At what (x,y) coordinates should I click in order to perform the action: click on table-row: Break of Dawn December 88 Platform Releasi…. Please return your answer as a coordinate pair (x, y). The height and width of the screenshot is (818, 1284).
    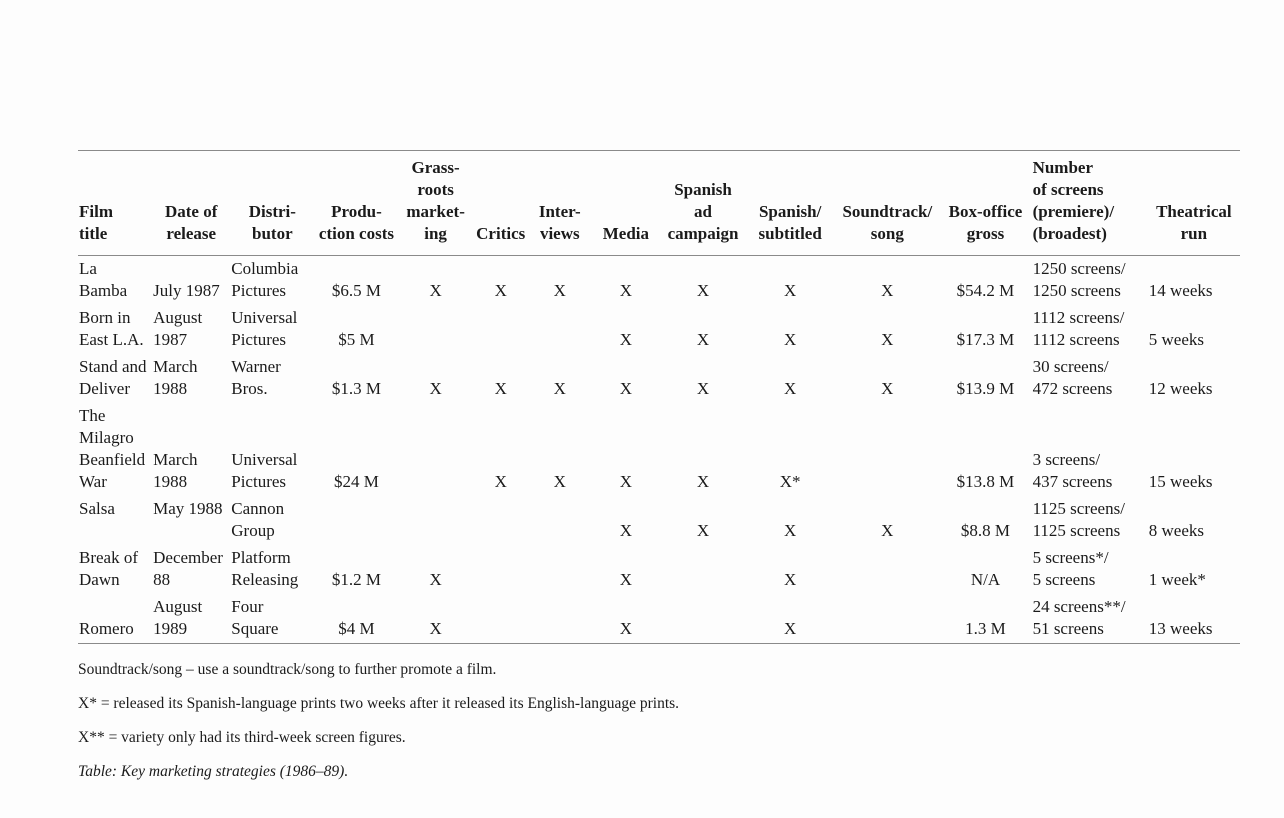
    Looking at the image, I should click on (659, 569).